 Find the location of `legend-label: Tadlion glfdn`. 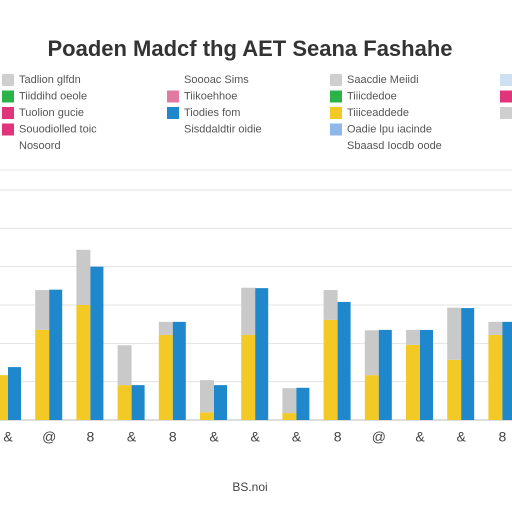

legend-label: Tadlion glfdn is located at coordinates (50, 80).